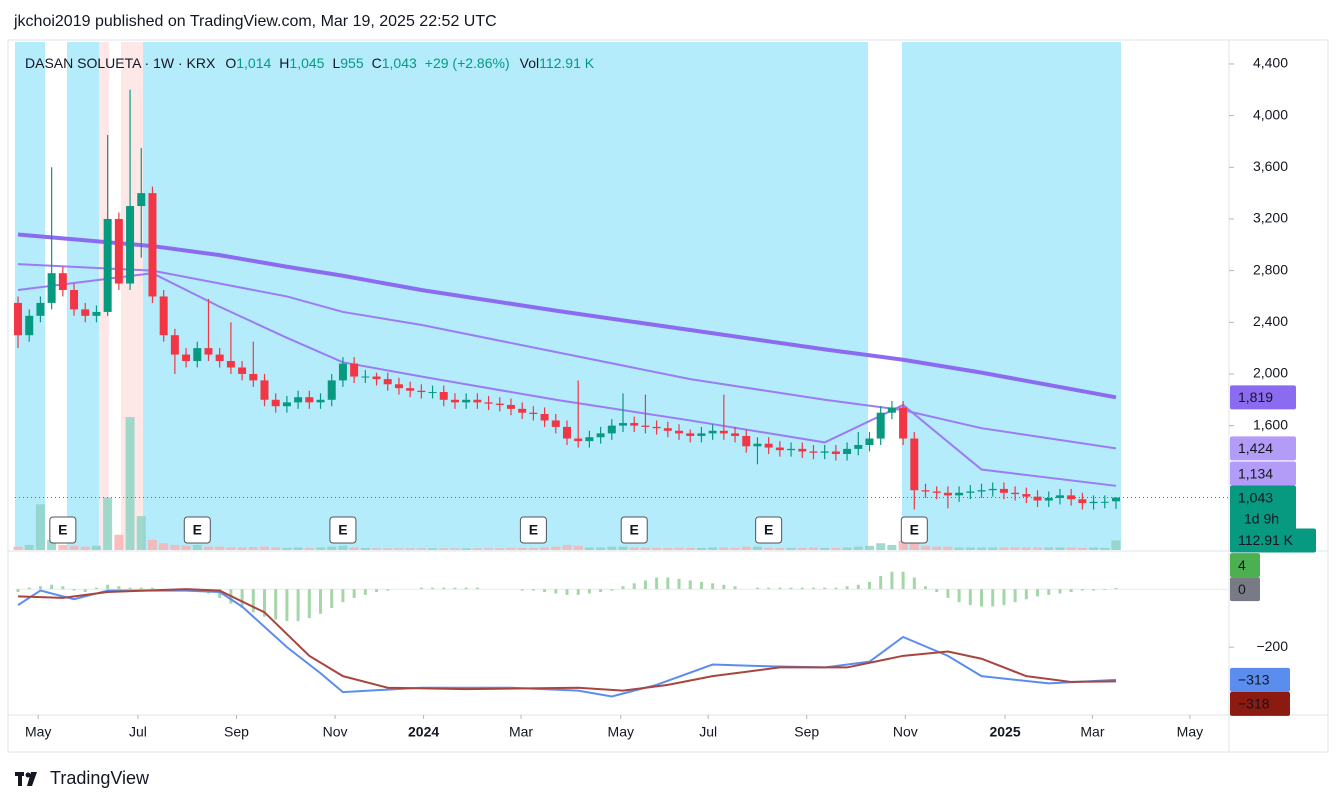  Describe the element at coordinates (284, 63) in the screenshot. I see `legend-key: H` at that location.